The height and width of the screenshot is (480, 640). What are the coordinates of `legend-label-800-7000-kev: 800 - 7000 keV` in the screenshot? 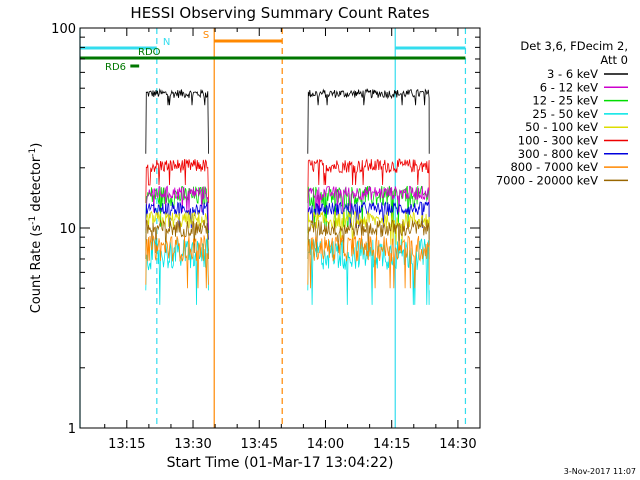 It's located at (554, 167).